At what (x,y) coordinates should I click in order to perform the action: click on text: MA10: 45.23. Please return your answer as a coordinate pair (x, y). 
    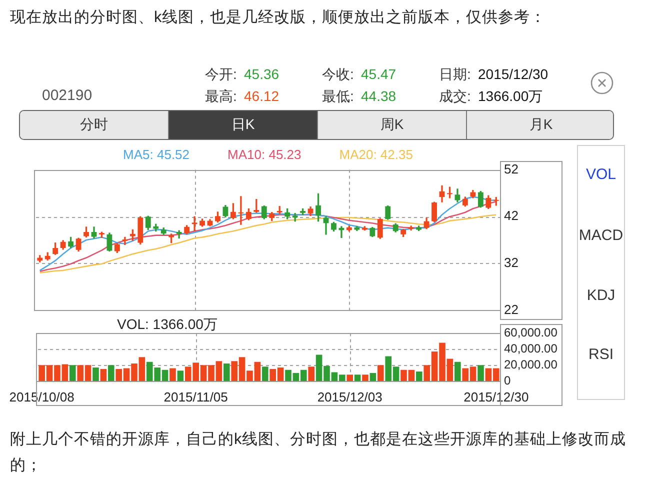
    Looking at the image, I should click on (265, 155).